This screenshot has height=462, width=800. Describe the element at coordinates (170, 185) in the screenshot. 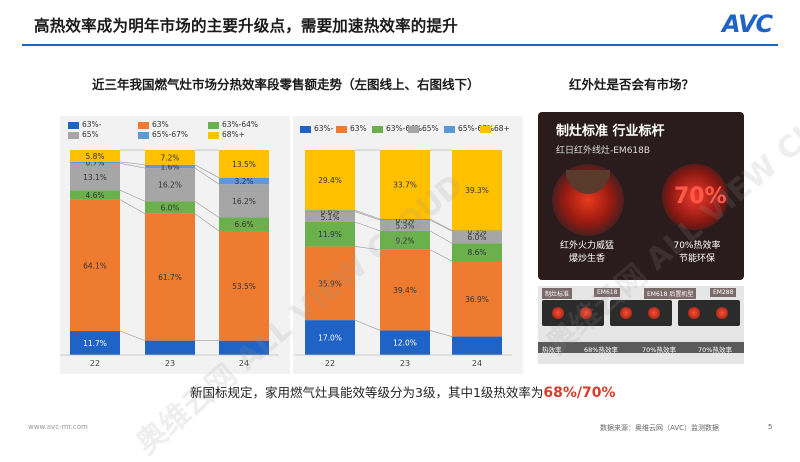

I see `data-label-left-23-65%: 16.2%` at that location.